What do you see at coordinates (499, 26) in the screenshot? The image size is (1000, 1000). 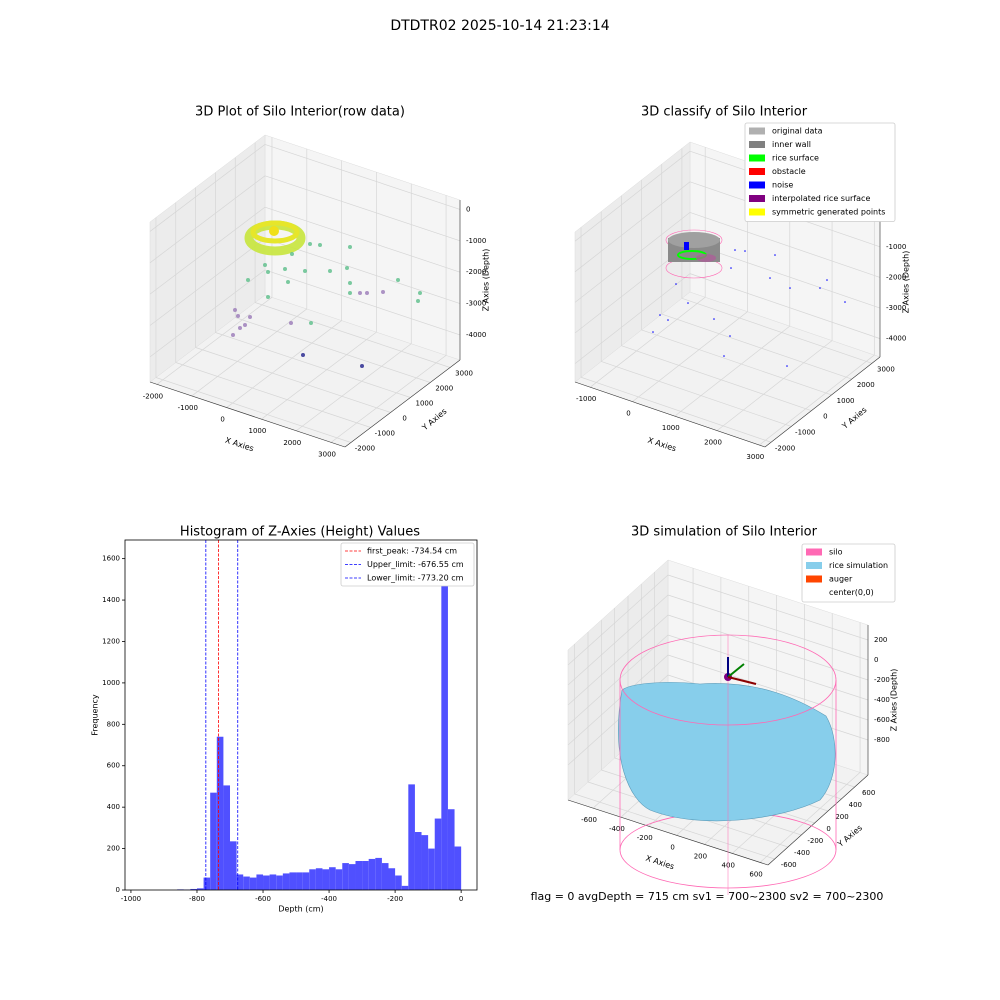 I see `figure-title: DTDTR02 2025-10-14 21:23:14` at bounding box center [499, 26].